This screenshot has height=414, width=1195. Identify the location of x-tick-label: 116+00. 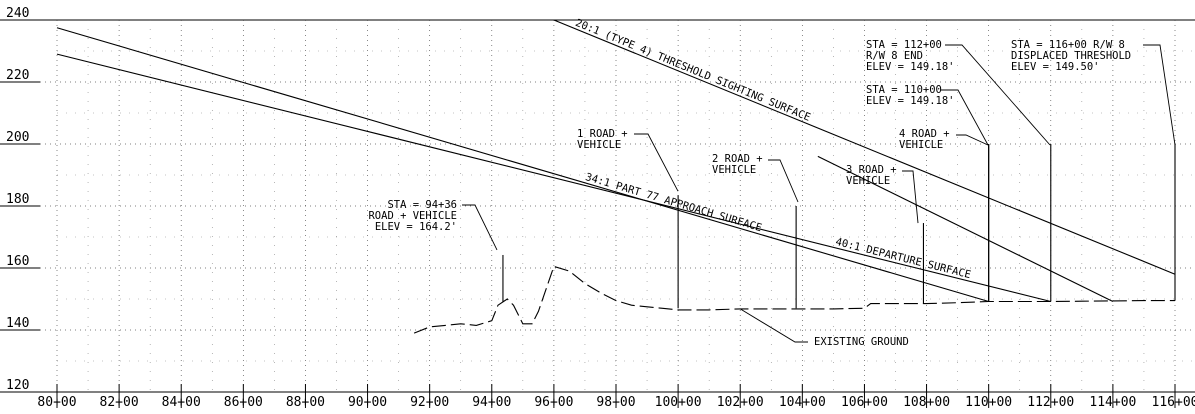
(1173, 402).